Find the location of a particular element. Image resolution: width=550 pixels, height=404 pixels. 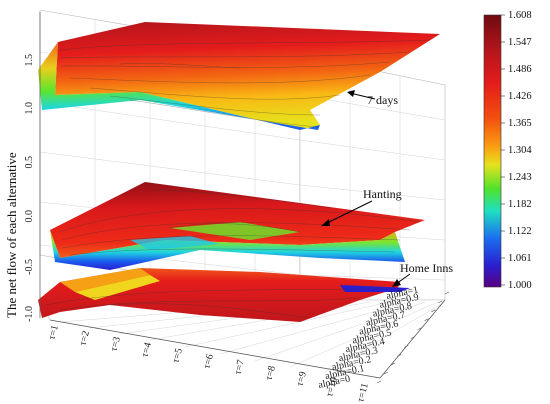

colorbar-tick-label: 1.000 is located at coordinates (520, 285).